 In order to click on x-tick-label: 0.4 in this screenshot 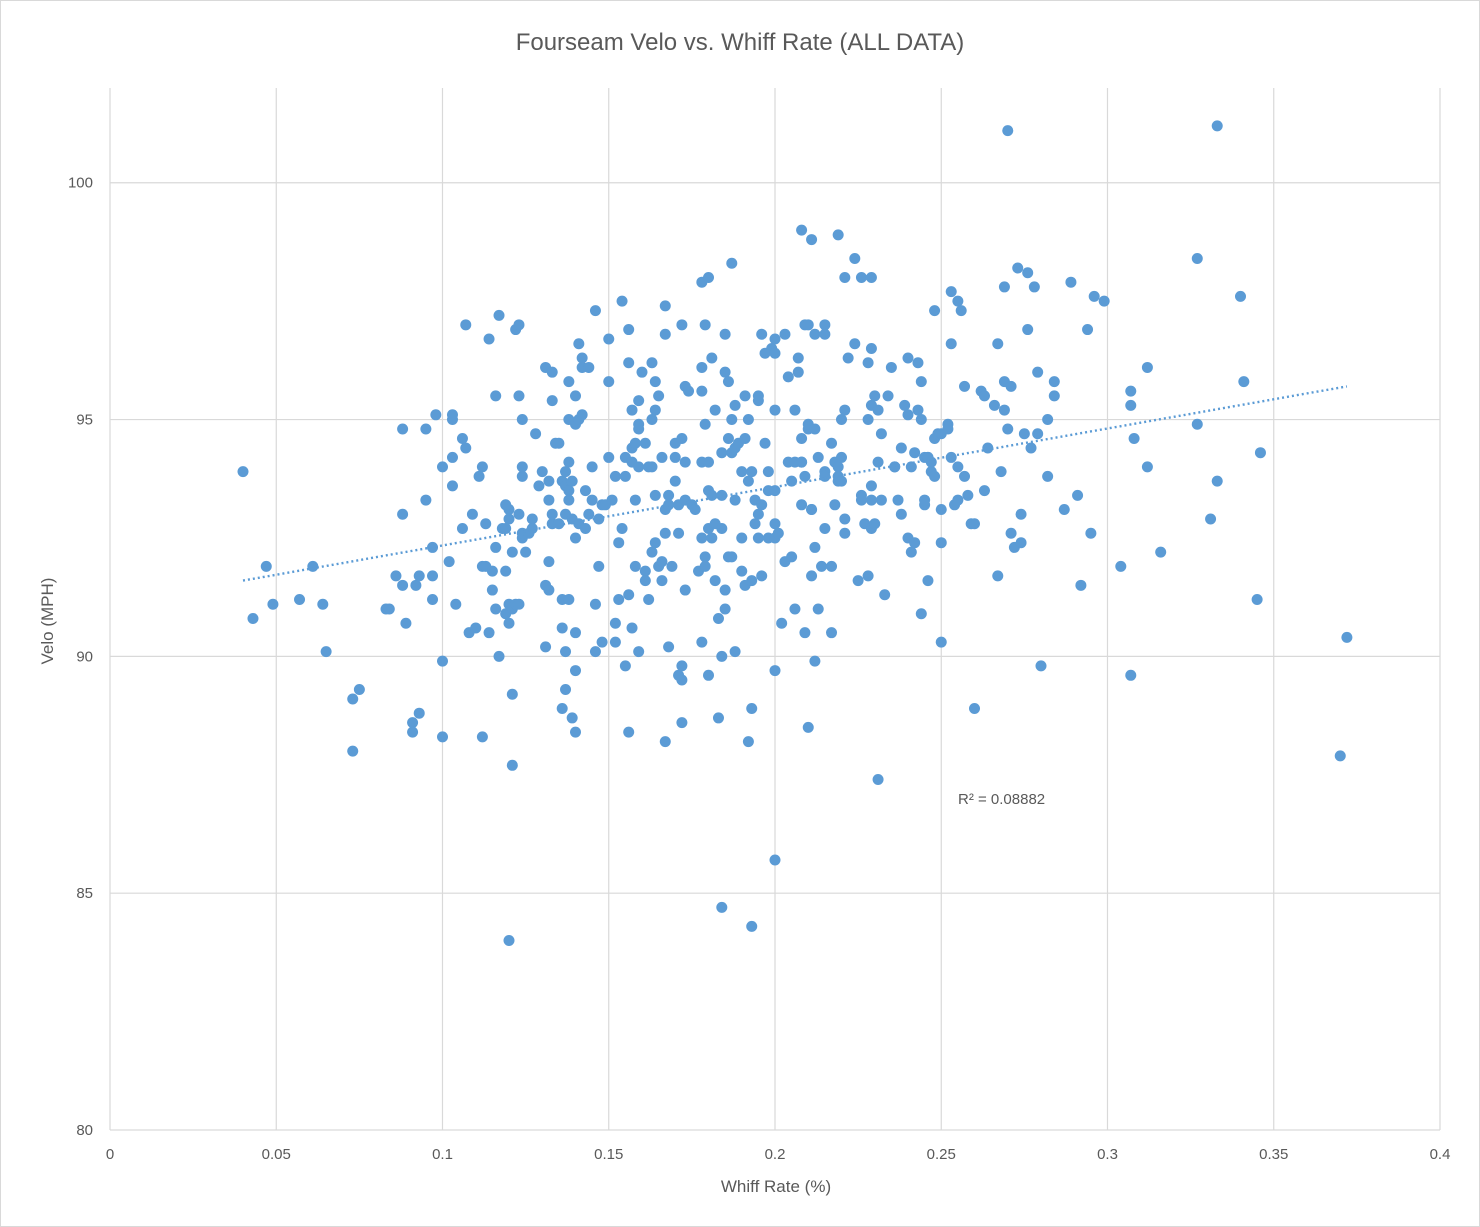, I will do `click(1440, 1154)`.